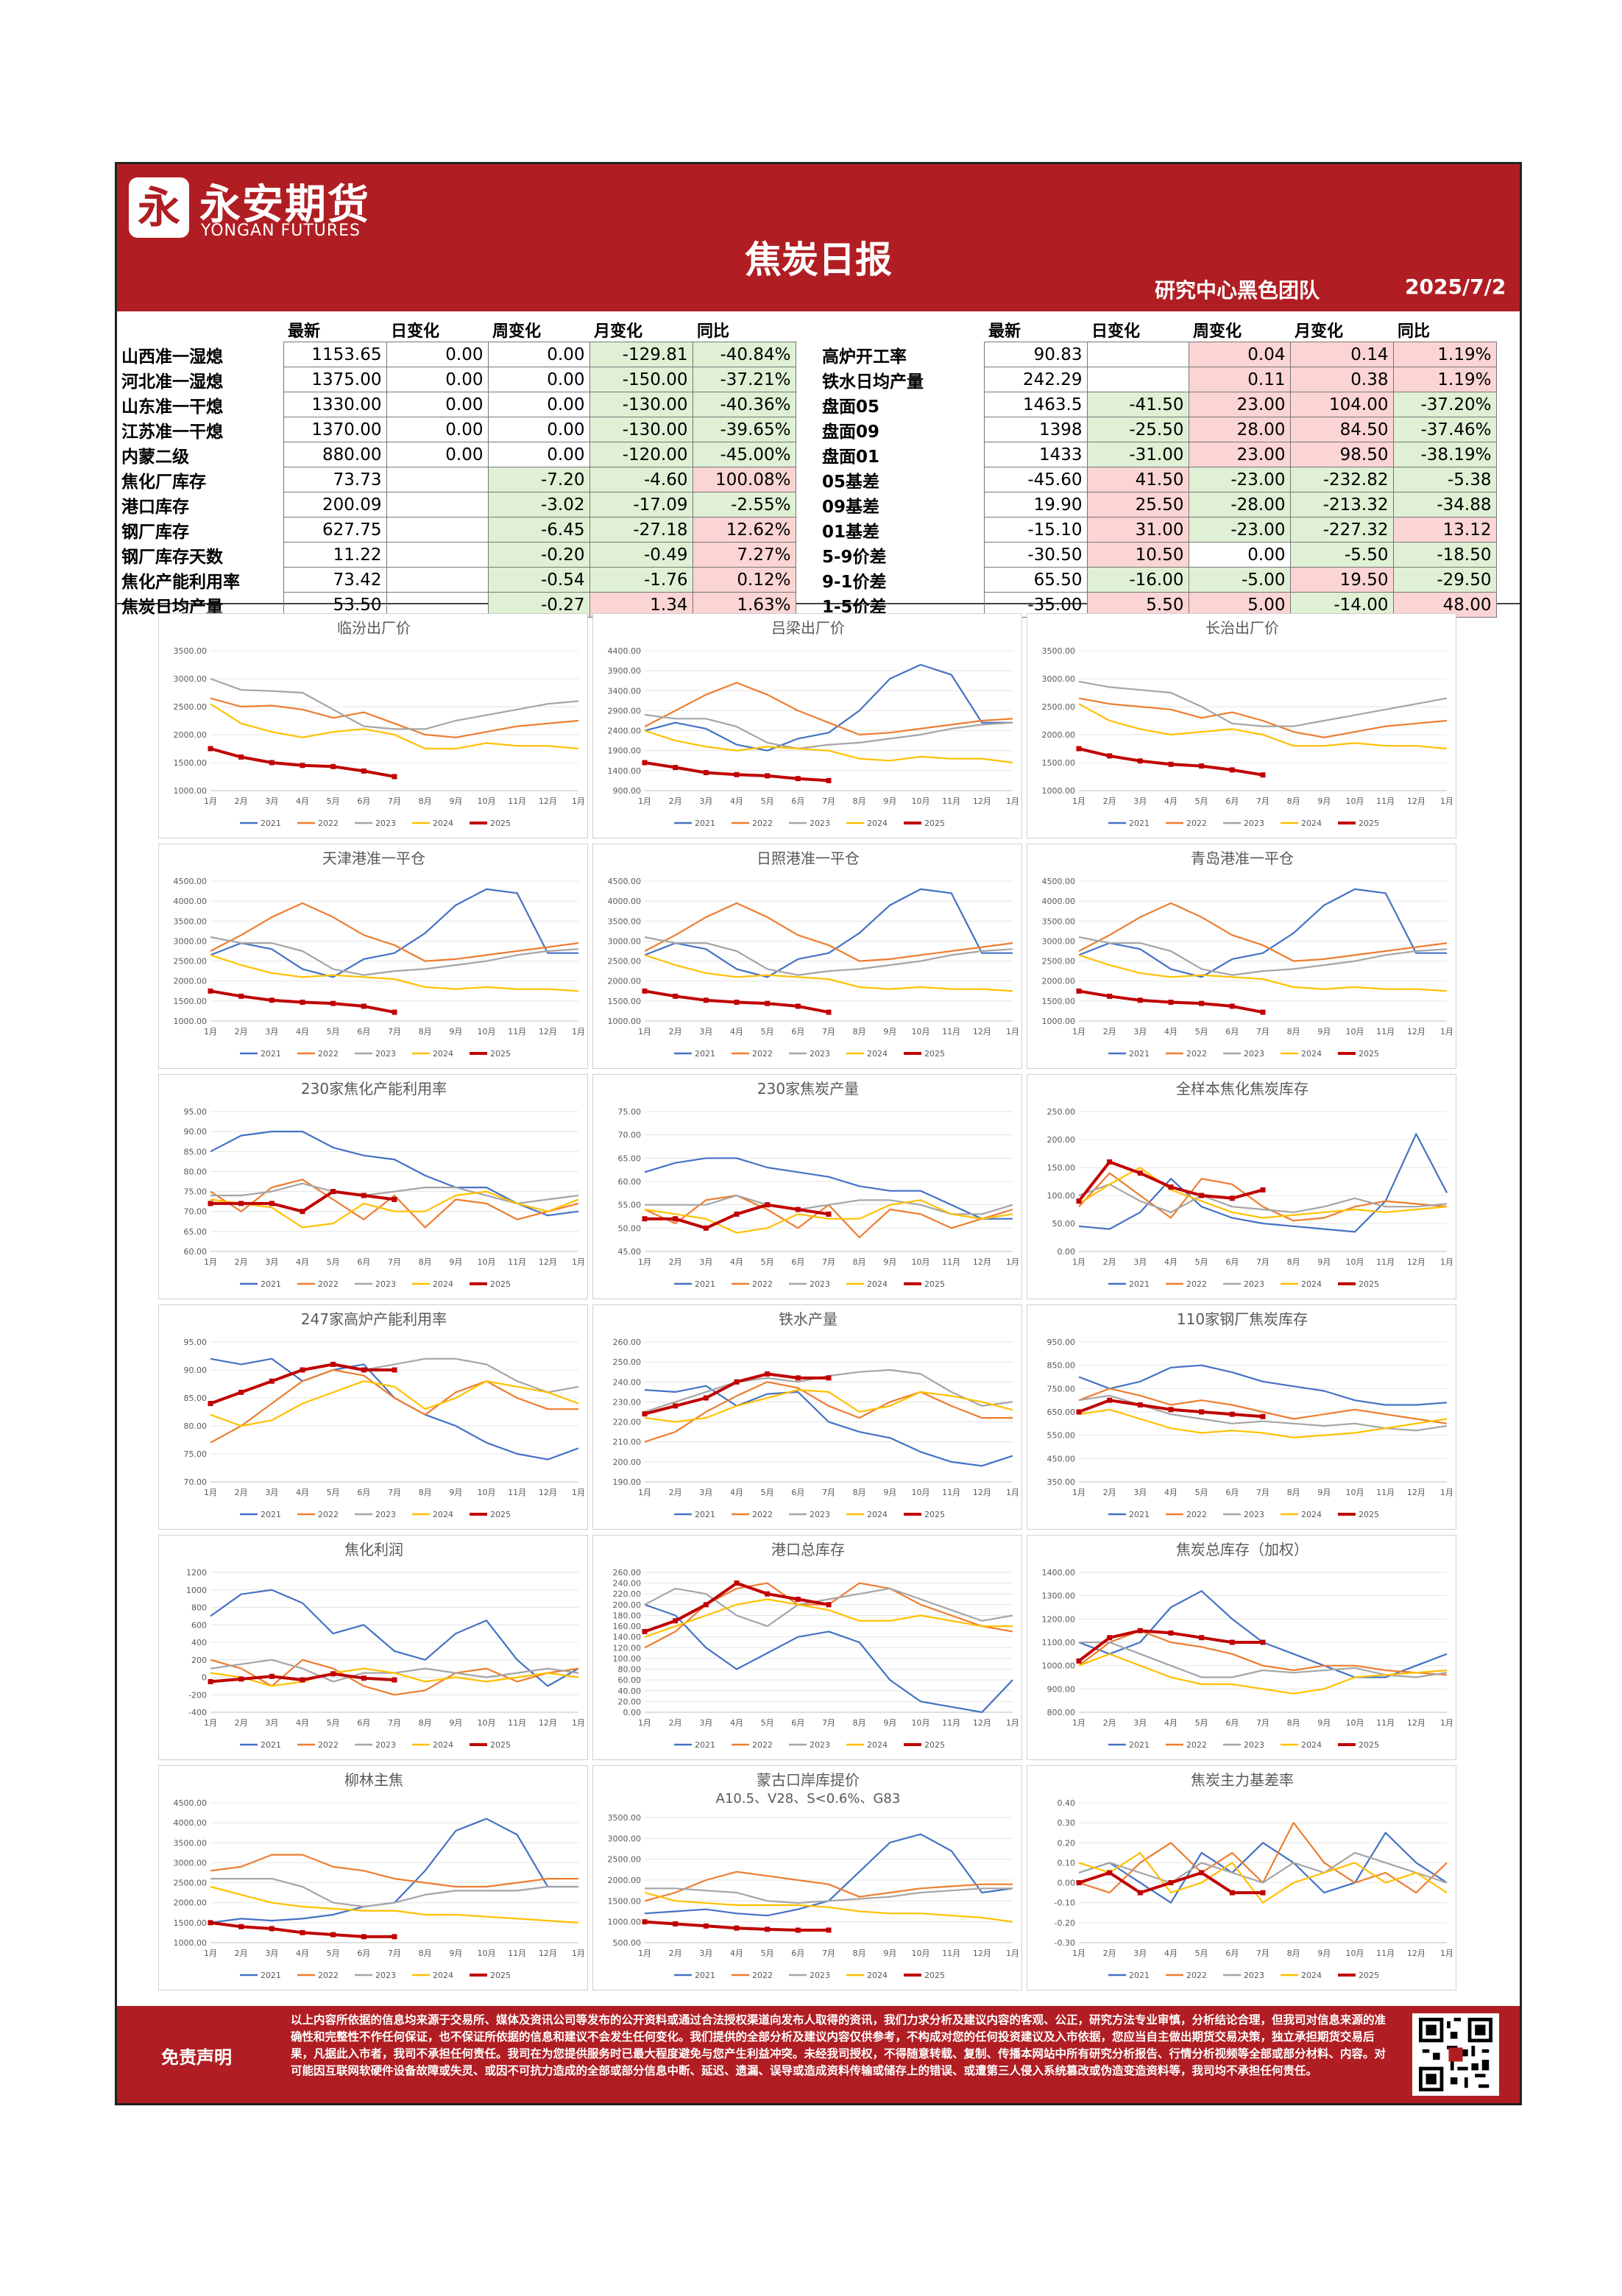 The height and width of the screenshot is (2296, 1622). What do you see at coordinates (335, 380) in the screenshot?
I see `table-cell: 1375.00` at bounding box center [335, 380].